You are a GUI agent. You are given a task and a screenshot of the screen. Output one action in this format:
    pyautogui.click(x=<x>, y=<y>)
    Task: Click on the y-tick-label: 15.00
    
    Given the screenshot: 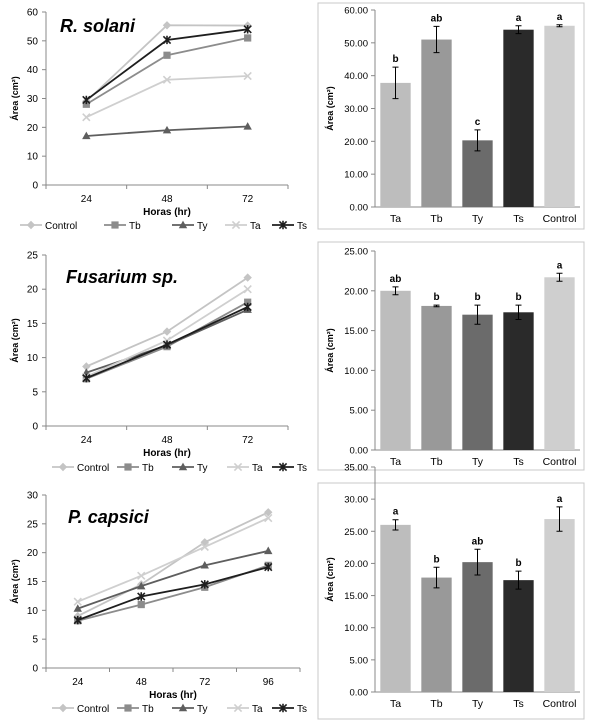 What is the action you would take?
    pyautogui.click(x=356, y=331)
    